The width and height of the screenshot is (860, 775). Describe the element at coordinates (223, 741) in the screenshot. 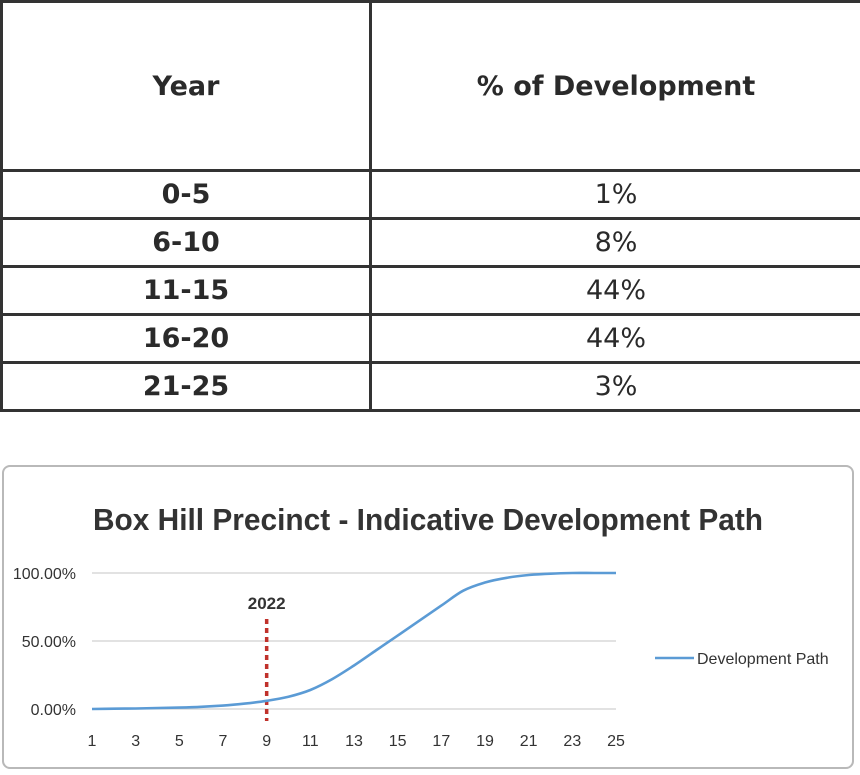

I see `x-tick-label: 7` at that location.